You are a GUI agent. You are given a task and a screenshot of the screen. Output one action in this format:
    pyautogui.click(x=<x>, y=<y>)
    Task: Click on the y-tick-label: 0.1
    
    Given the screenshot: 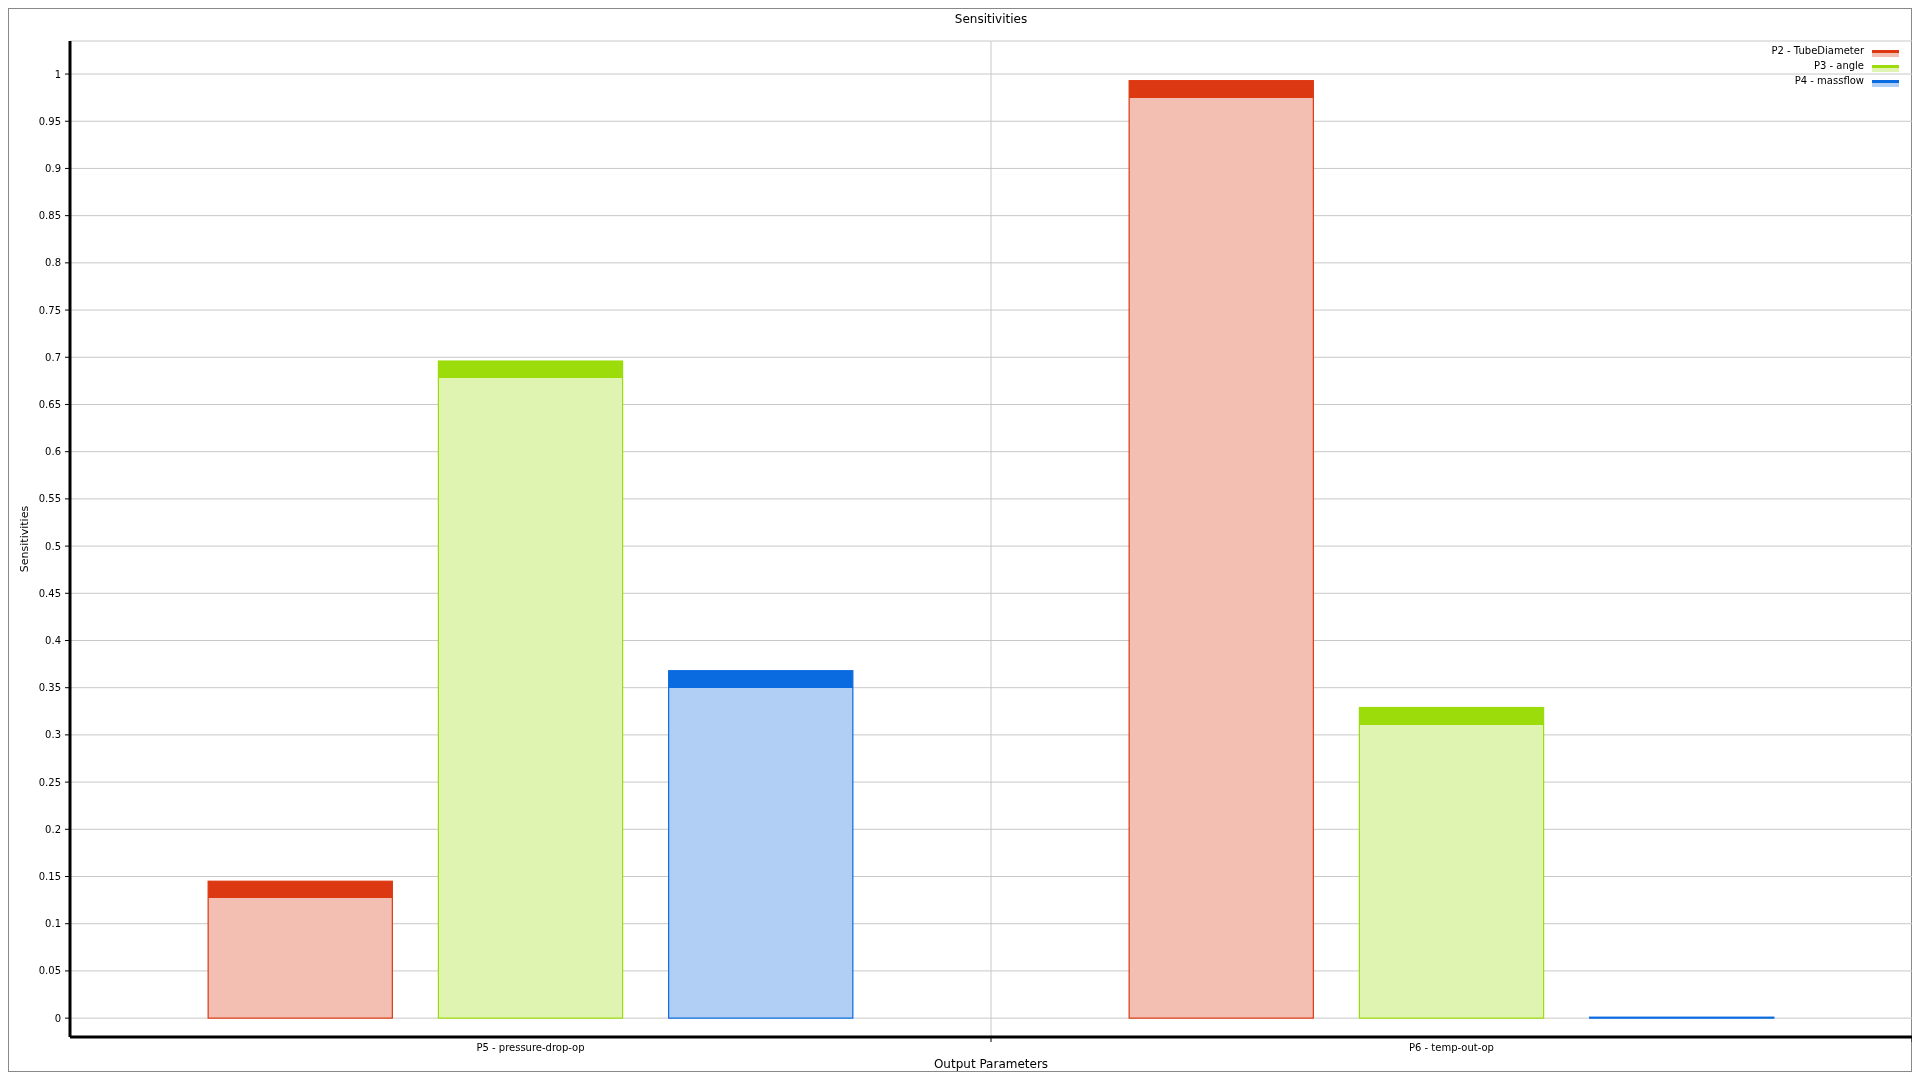 What is the action you would take?
    pyautogui.click(x=53, y=924)
    